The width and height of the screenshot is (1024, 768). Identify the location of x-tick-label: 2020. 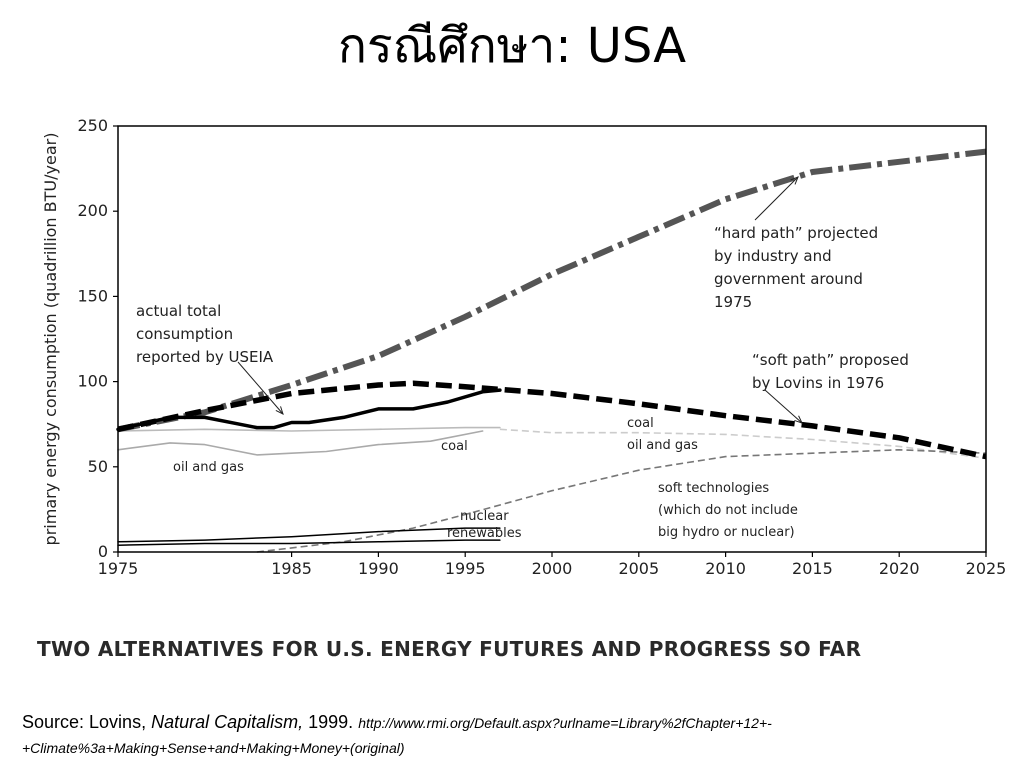
(899, 568).